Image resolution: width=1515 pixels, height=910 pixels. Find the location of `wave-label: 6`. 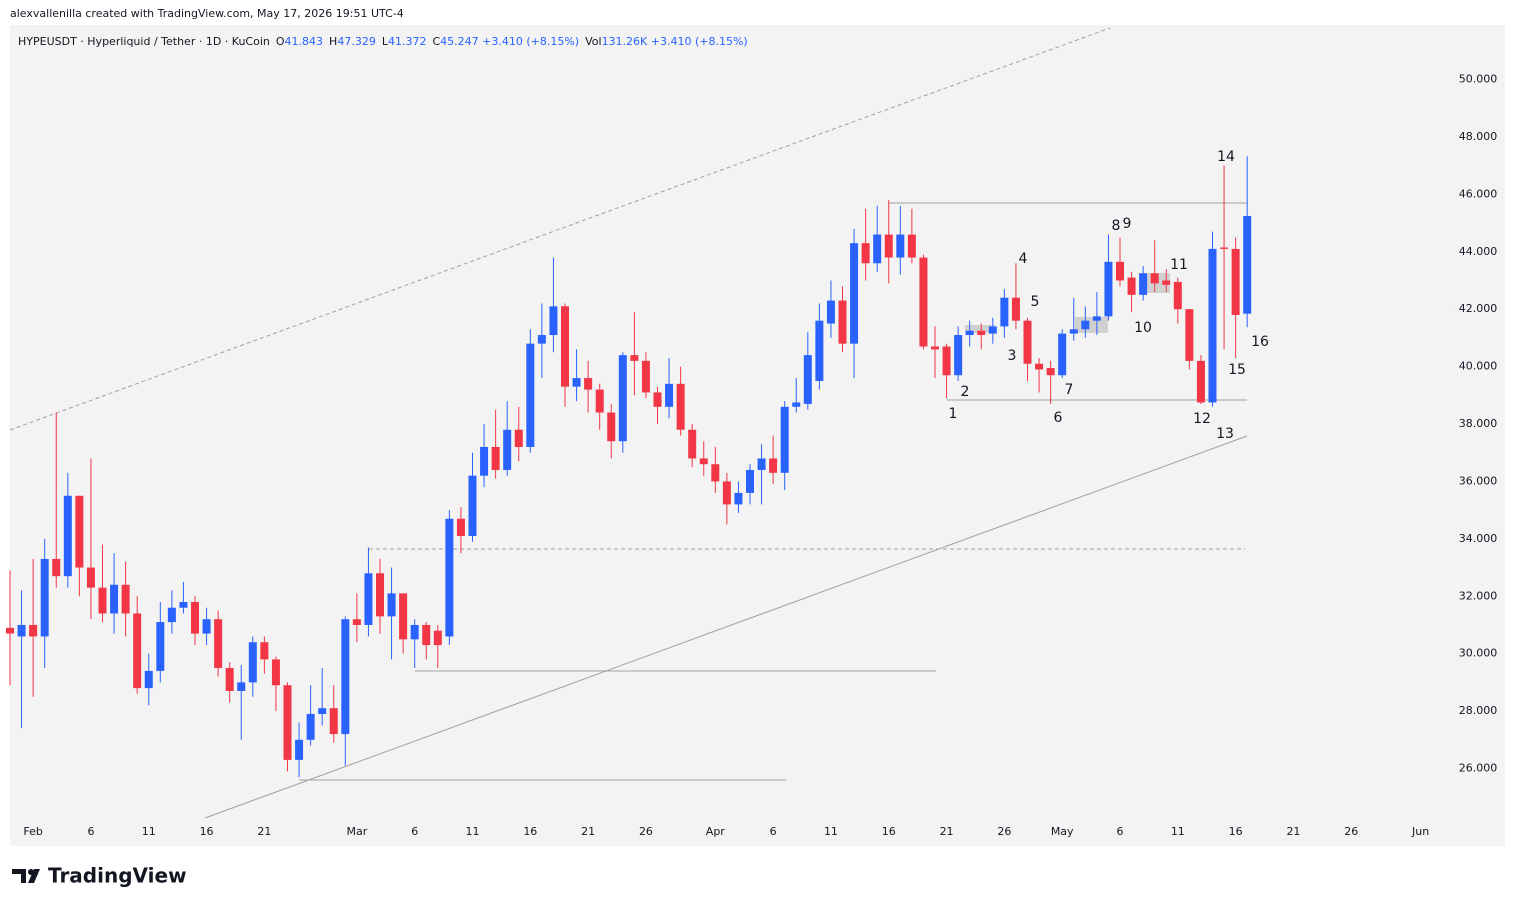

wave-label: 6 is located at coordinates (1058, 418).